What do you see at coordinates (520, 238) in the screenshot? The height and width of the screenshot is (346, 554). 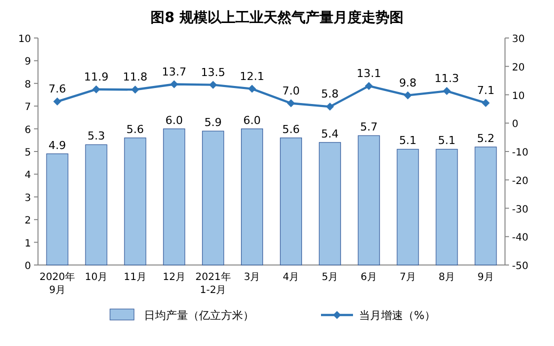 I see `y2-tick-label: -40` at bounding box center [520, 238].